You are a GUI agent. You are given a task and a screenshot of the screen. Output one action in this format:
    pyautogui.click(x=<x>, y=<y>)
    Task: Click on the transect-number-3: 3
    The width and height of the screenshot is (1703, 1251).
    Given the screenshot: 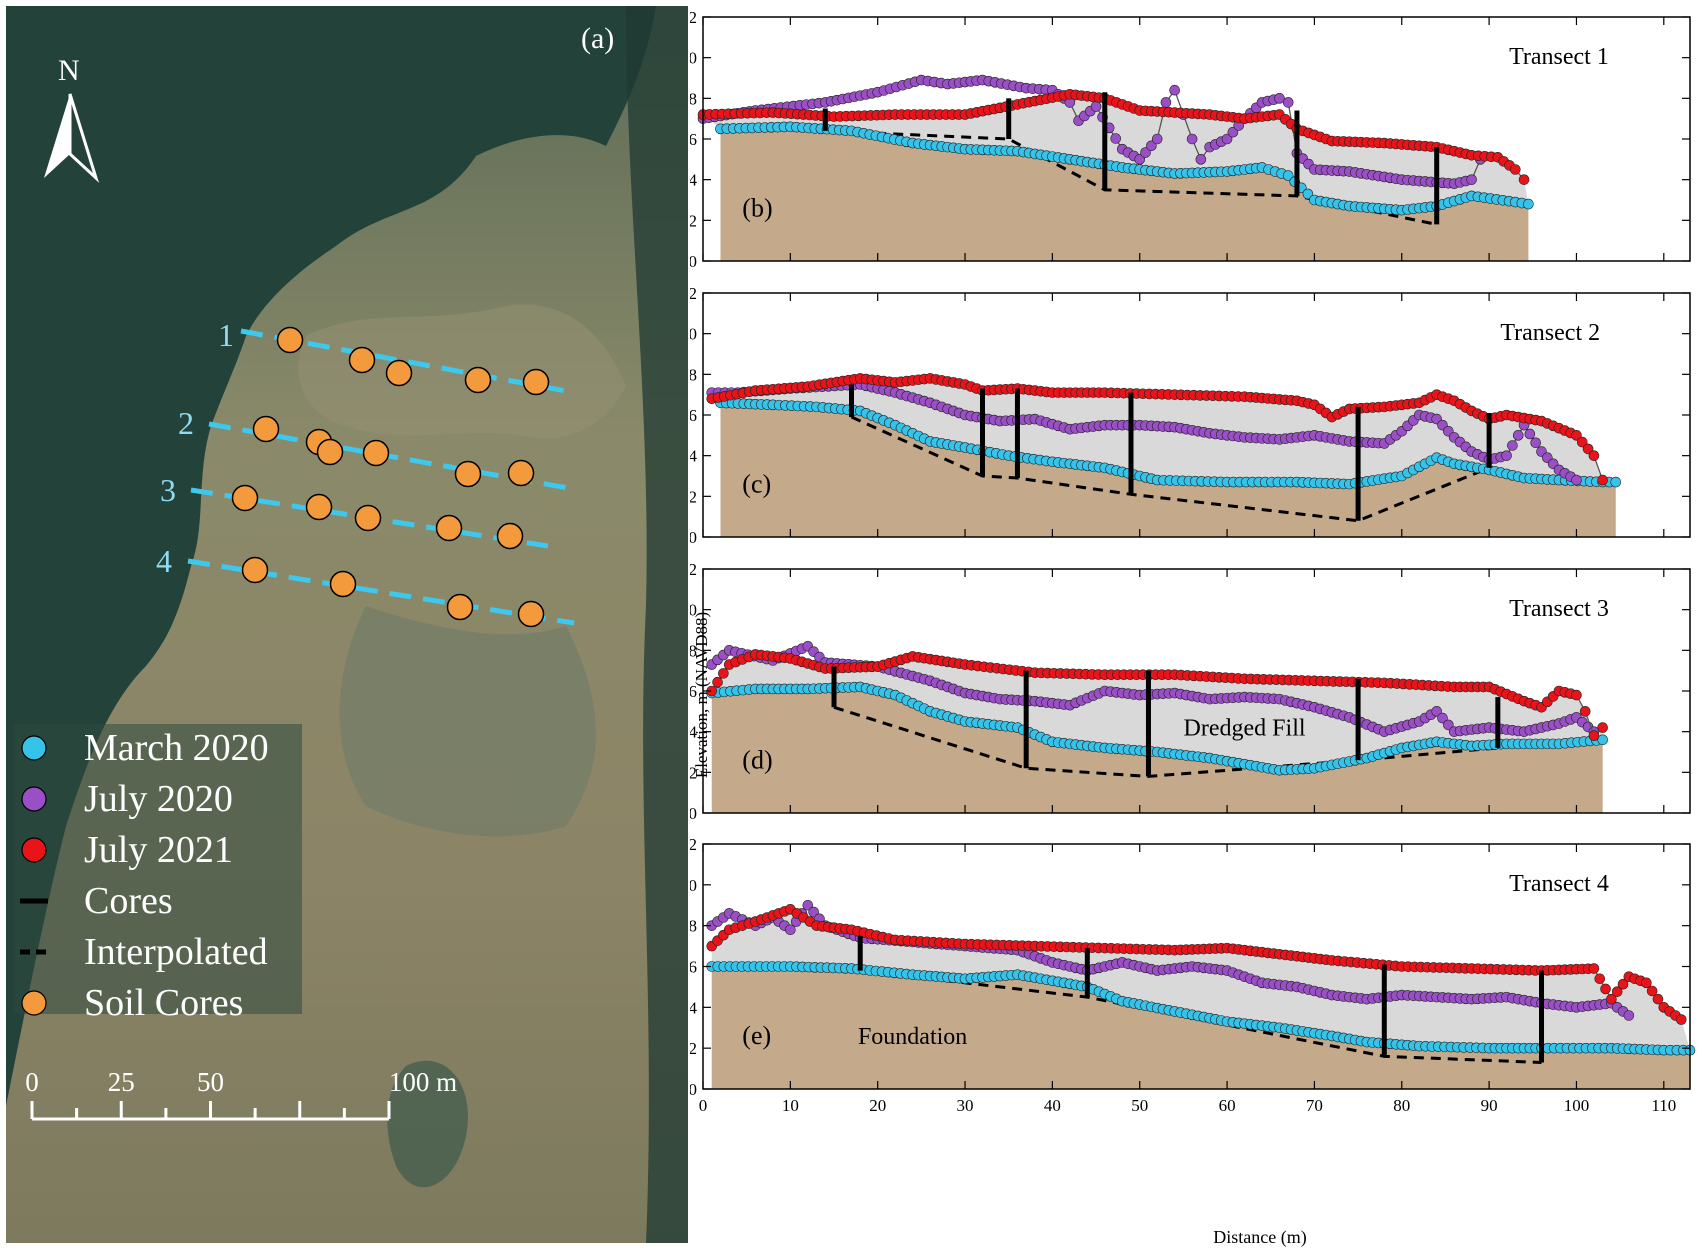 What is the action you would take?
    pyautogui.click(x=168, y=490)
    